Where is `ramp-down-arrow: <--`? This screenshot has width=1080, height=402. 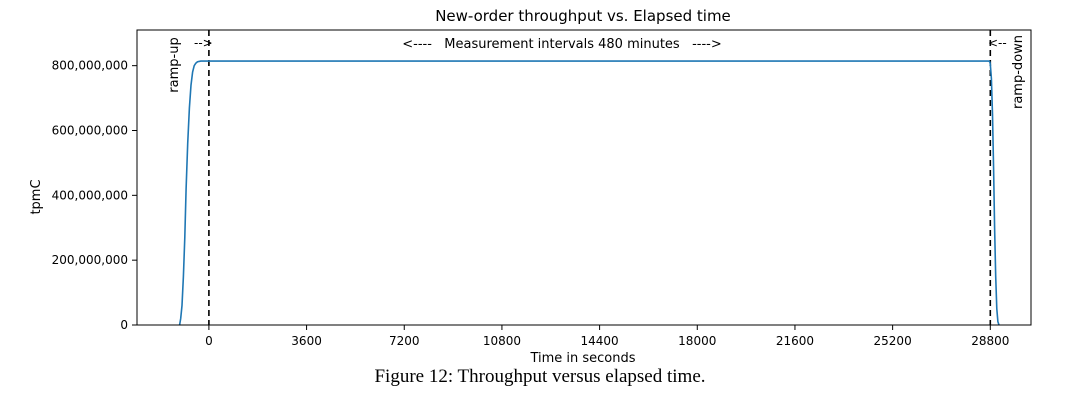
ramp-down-arrow: <-- is located at coordinates (997, 43).